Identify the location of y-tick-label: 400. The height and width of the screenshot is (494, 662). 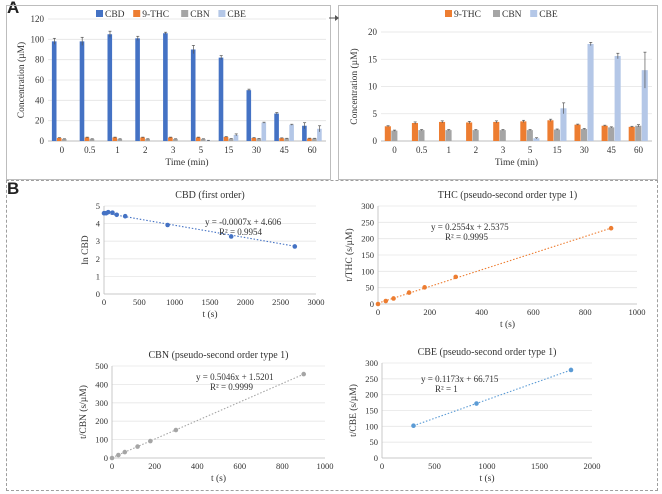
(101, 384).